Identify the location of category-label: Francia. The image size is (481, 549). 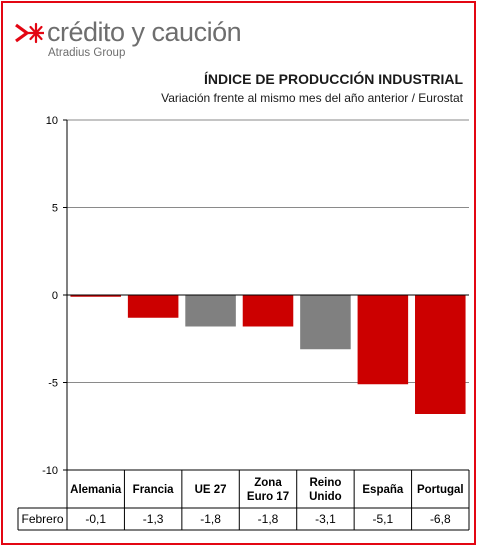
(154, 490).